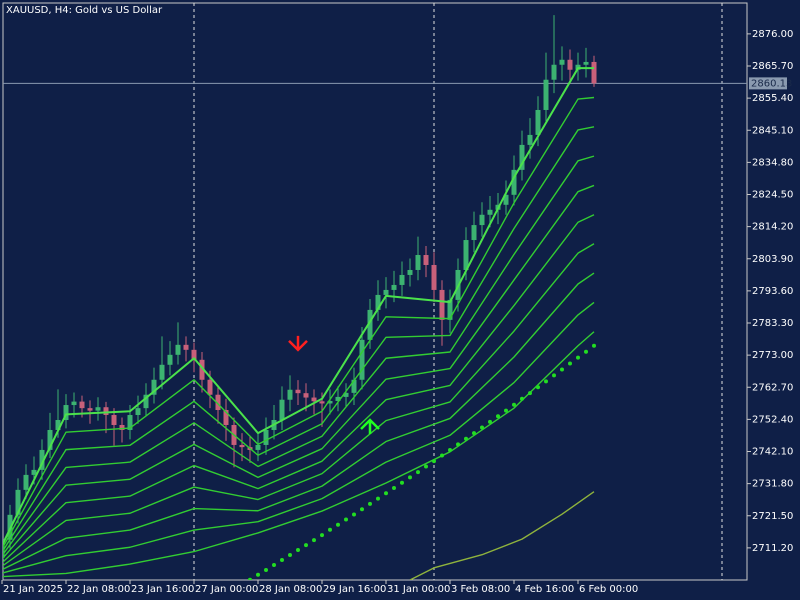  Describe the element at coordinates (772, 98) in the screenshot. I see `y-tick-label: 2855.40` at that location.